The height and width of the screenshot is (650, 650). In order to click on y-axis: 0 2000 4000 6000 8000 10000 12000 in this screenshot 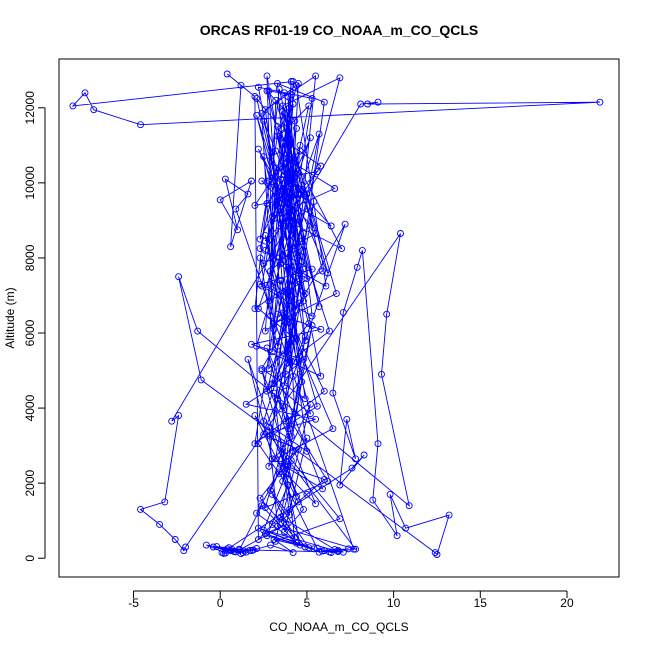, I will do `click(34, 326)`.